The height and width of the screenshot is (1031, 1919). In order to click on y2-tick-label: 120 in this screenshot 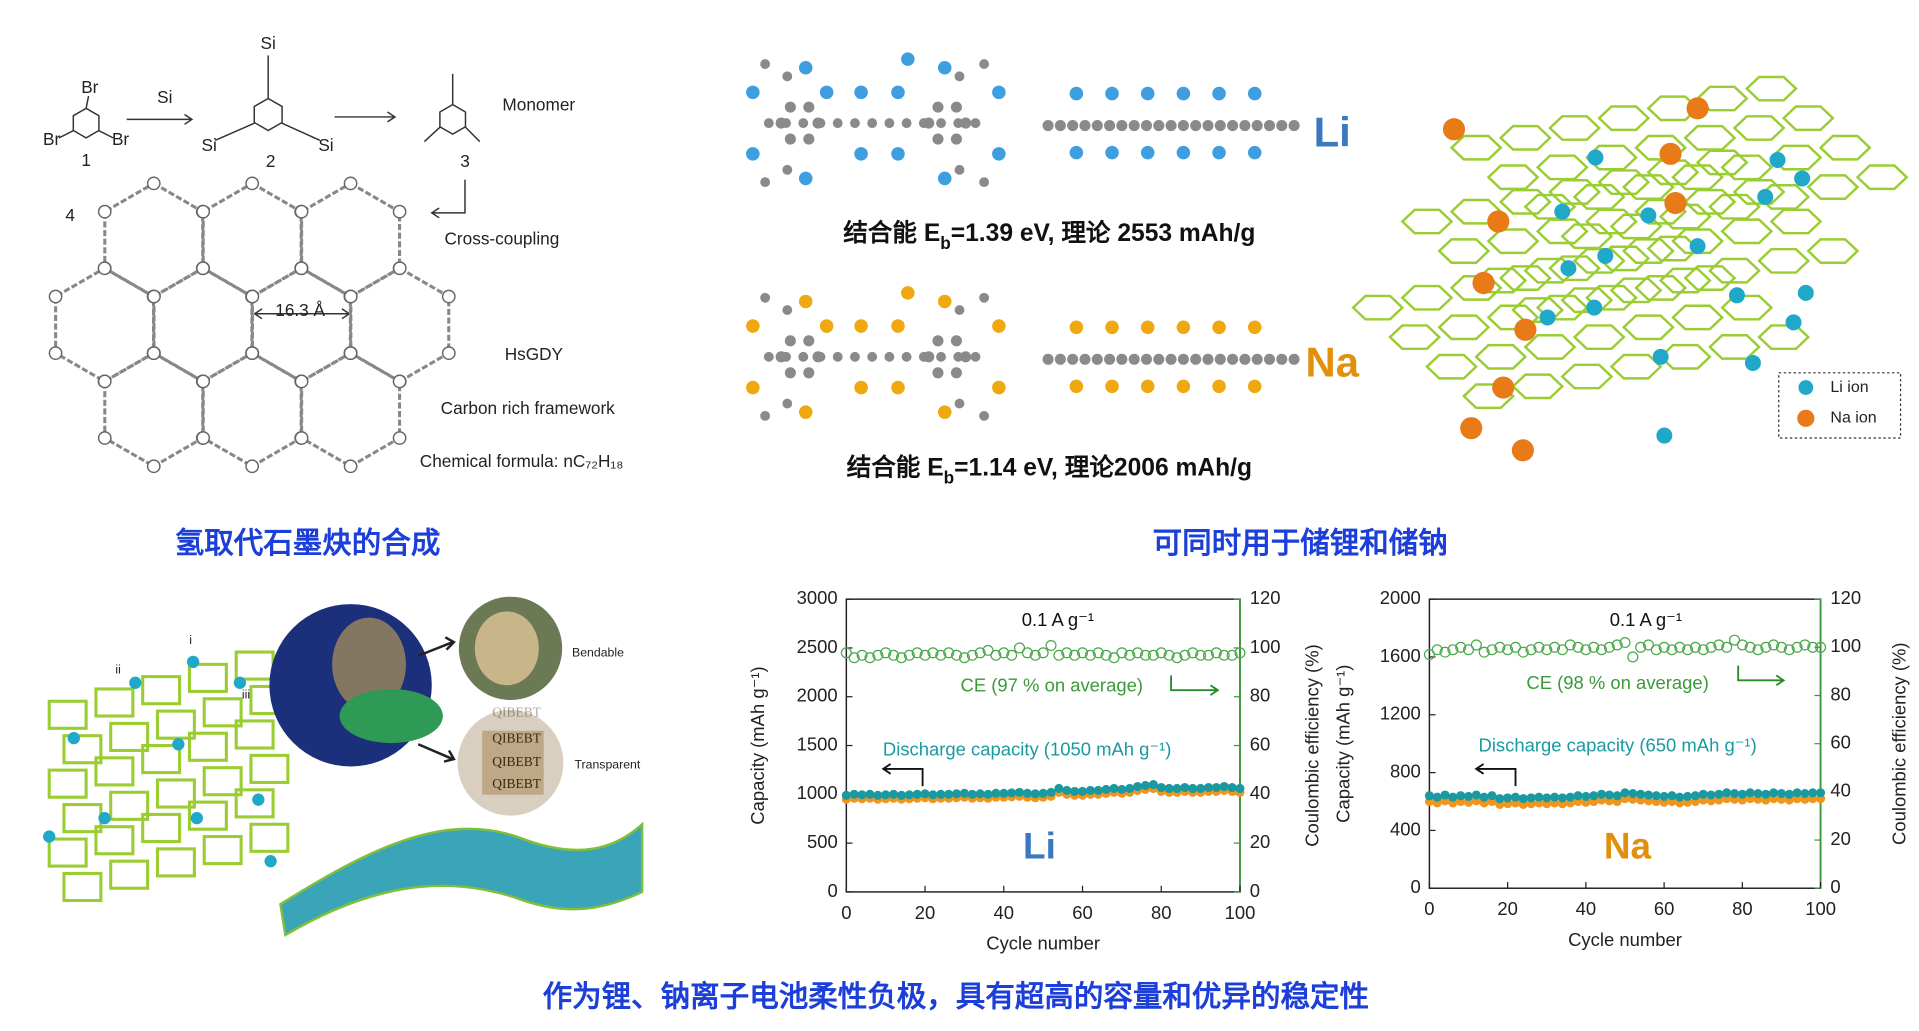, I will do `click(1845, 597)`.